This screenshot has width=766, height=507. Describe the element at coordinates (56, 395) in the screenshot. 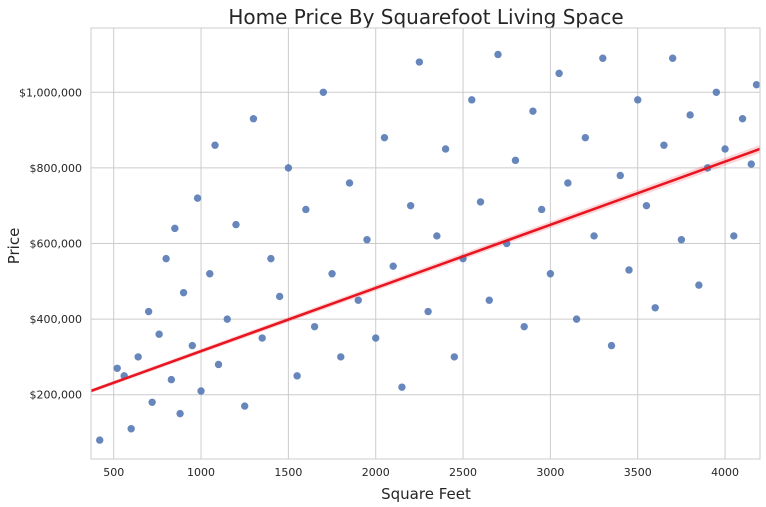

I see `y-tick-label: $200,000` at that location.